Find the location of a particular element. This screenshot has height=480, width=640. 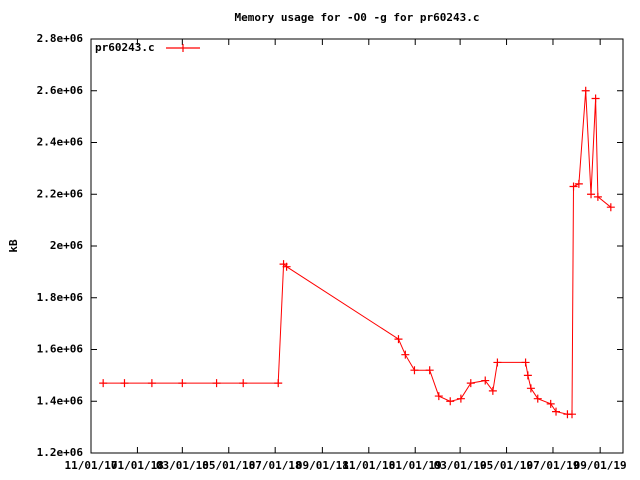

y-axis-label: kB is located at coordinates (13, 246).